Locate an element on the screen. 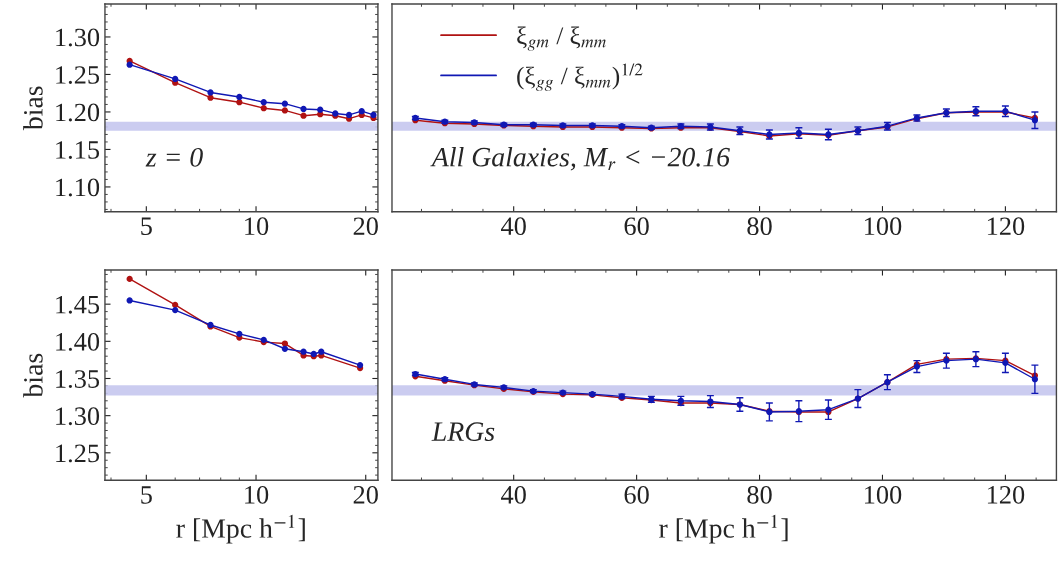  y-tick-label: 1.15 is located at coordinates (78, 150).